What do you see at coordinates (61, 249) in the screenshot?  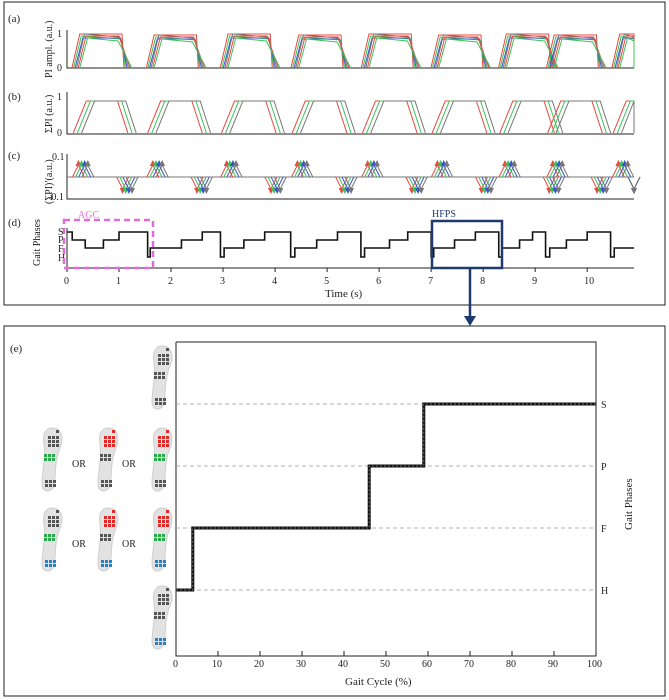 I see `panel-d-ytick-f: F` at bounding box center [61, 249].